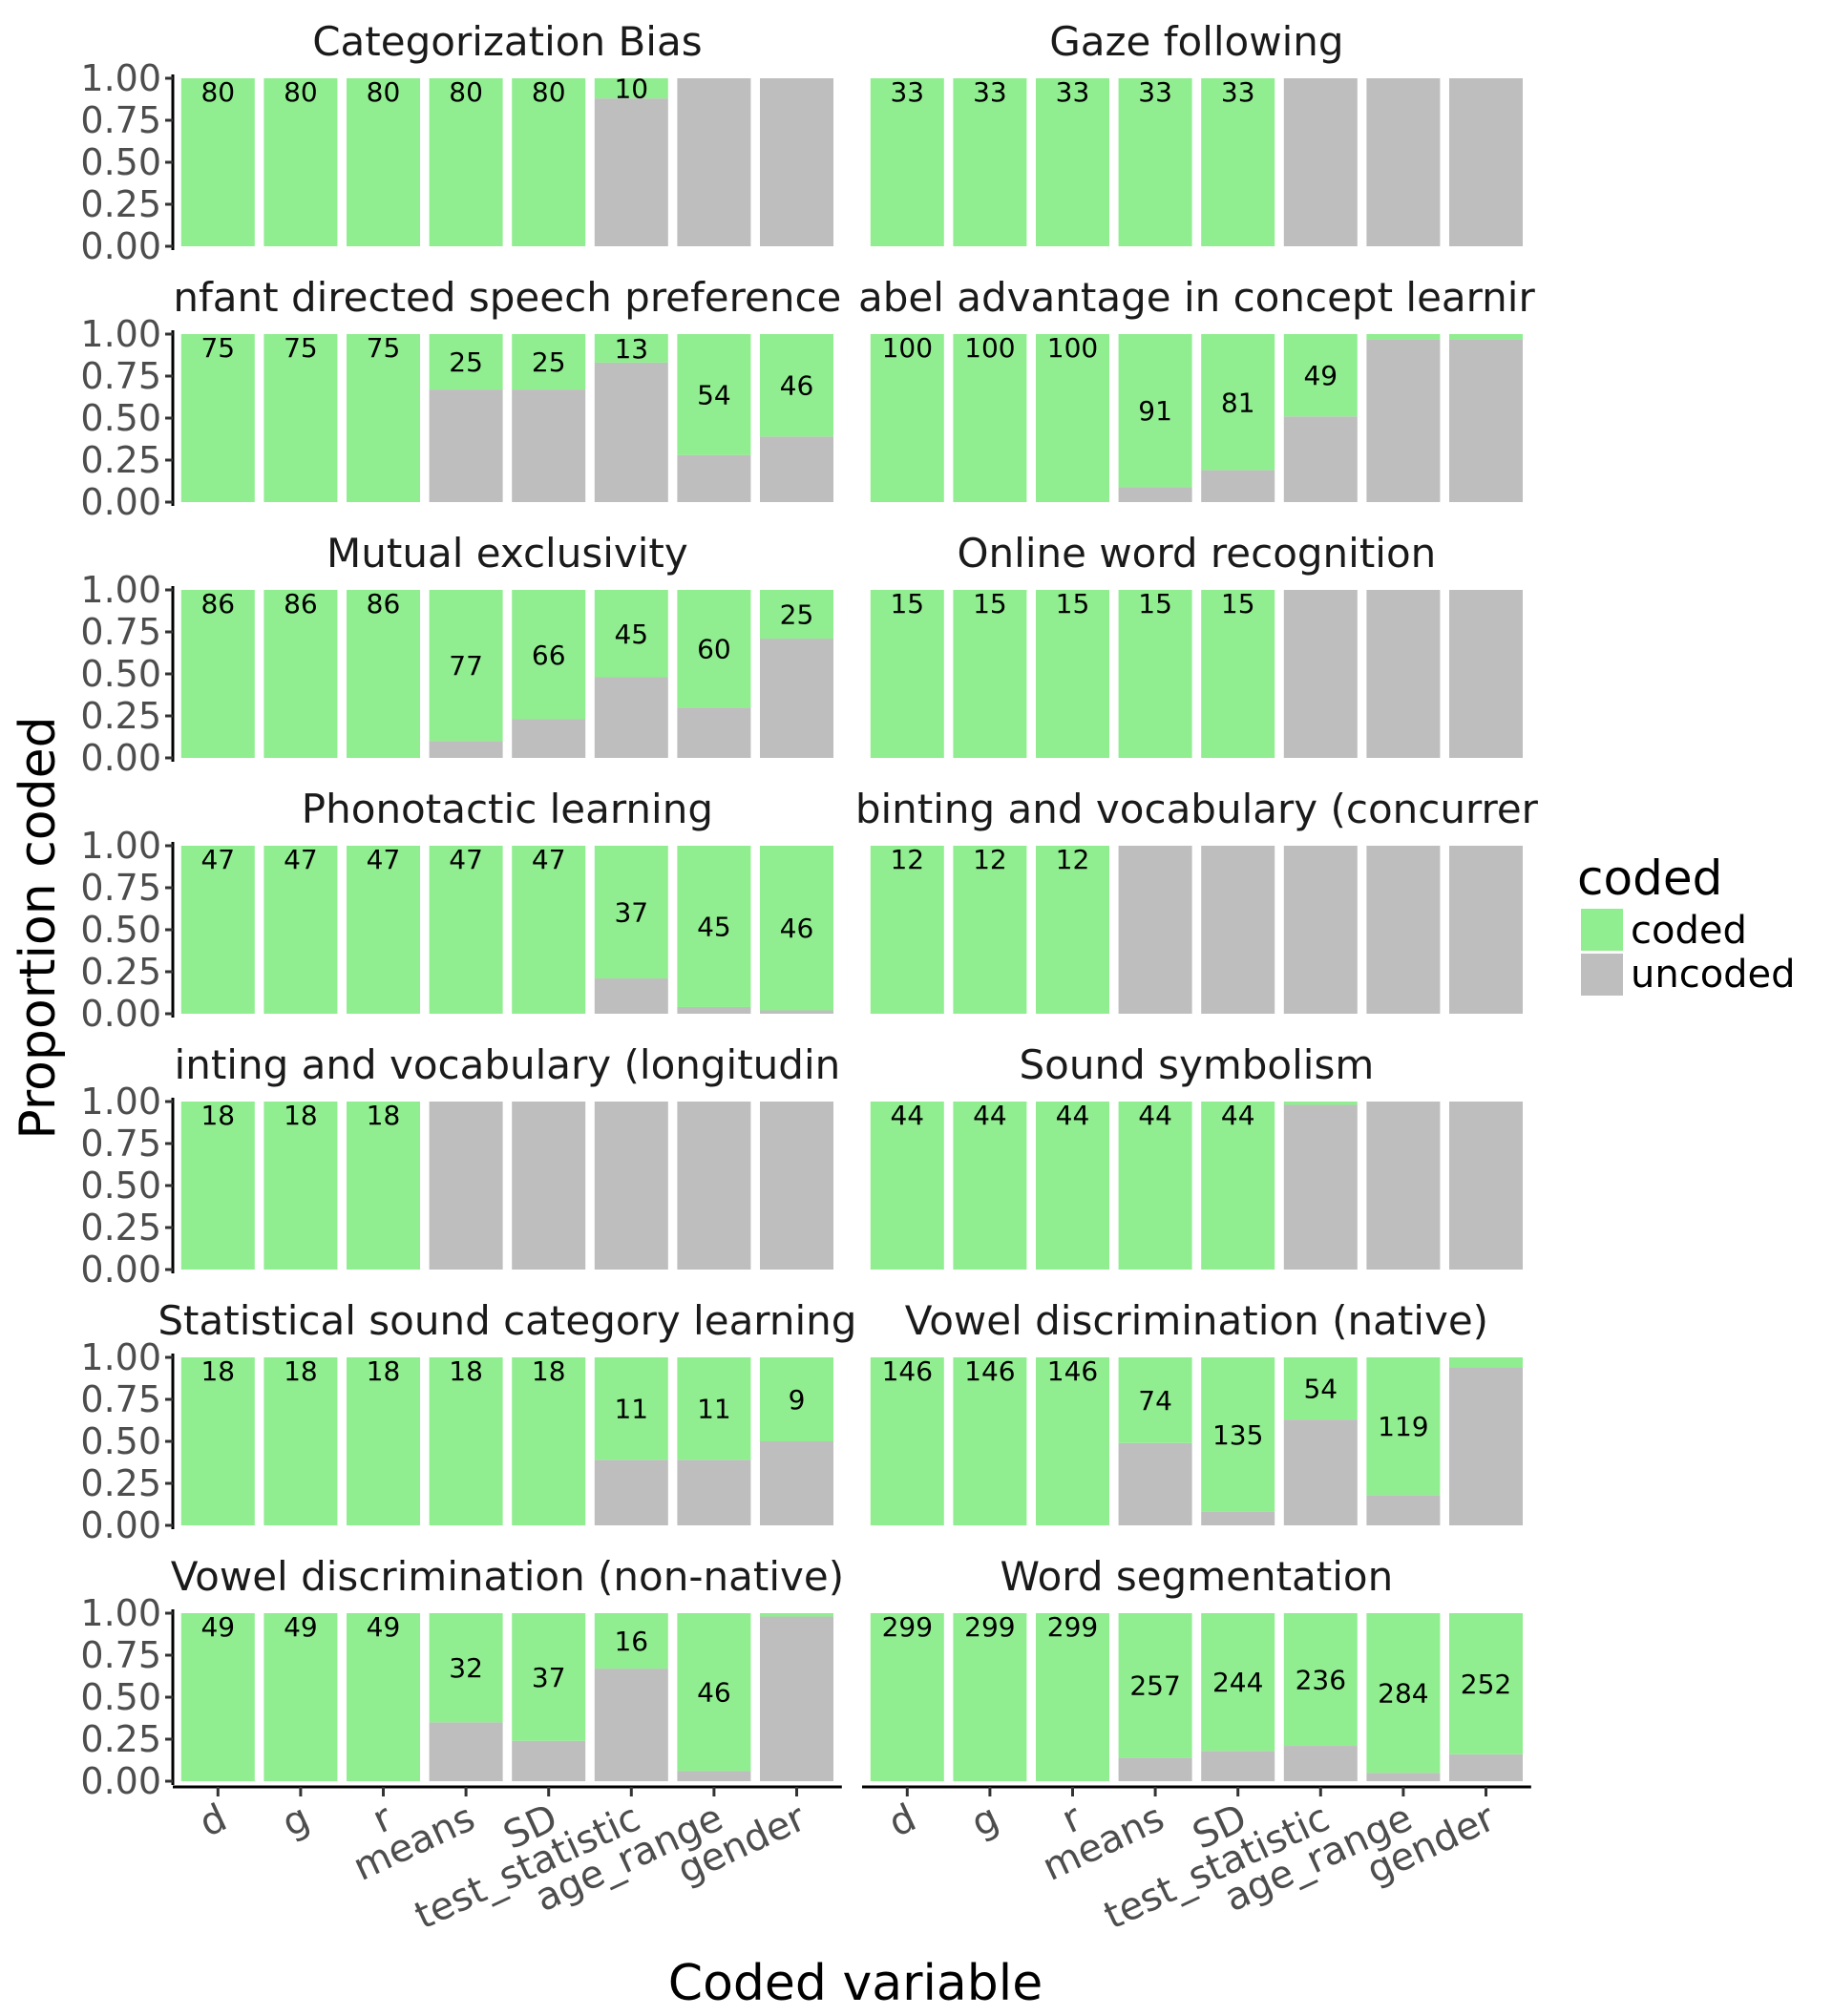 This screenshot has height=2016, width=1833. Describe the element at coordinates (908, 348) in the screenshot. I see `data-label: 100` at that location.